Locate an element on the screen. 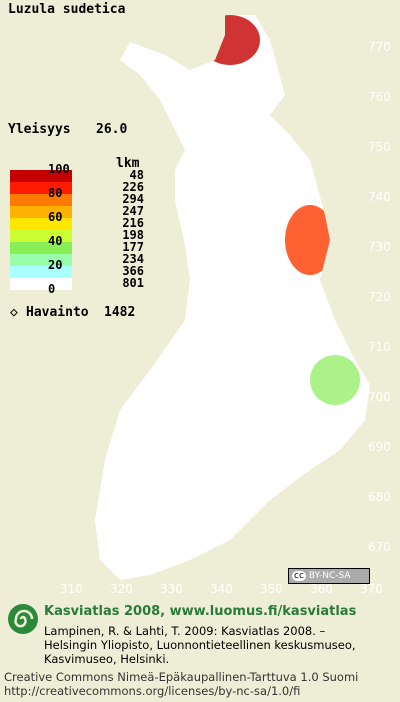 This screenshot has width=400, height=702. y-axis-label: 750 is located at coordinates (379, 147).